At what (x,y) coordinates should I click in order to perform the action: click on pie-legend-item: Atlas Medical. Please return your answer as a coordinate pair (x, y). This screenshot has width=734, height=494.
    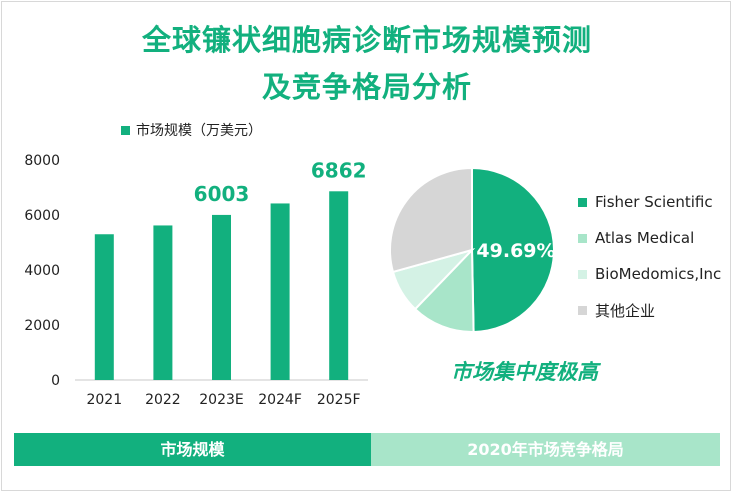
    Looking at the image, I should click on (649, 238).